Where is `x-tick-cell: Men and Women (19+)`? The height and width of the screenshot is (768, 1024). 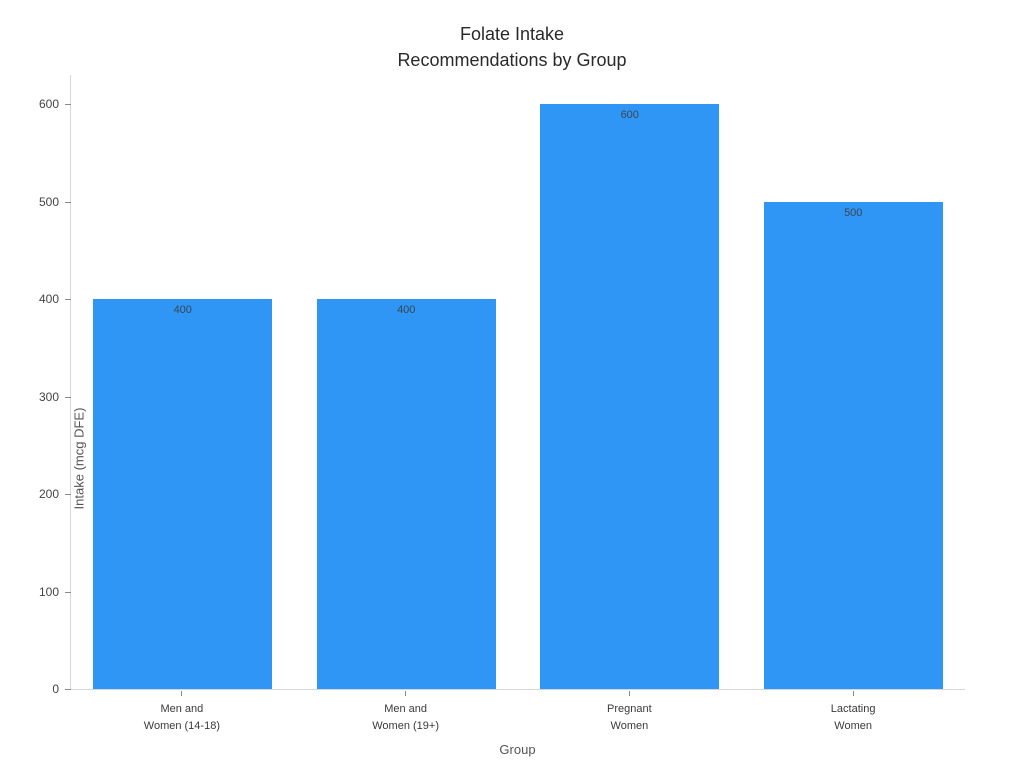 x-tick-cell: Men and Women (19+) is located at coordinates (406, 713).